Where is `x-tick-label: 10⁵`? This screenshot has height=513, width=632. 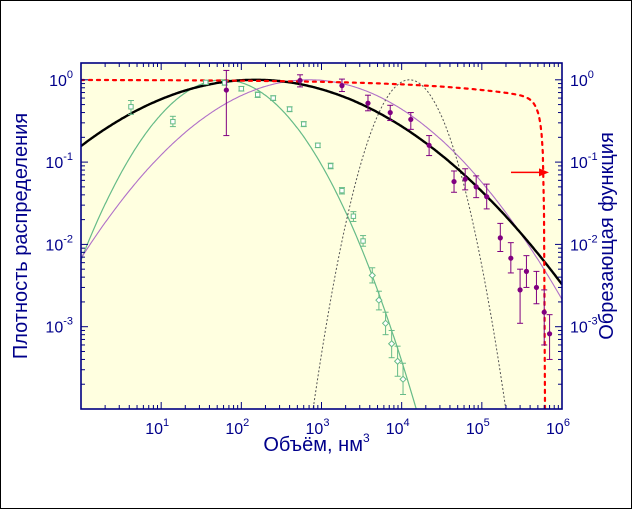 x-tick-label: 10⁵ is located at coordinates (478, 427).